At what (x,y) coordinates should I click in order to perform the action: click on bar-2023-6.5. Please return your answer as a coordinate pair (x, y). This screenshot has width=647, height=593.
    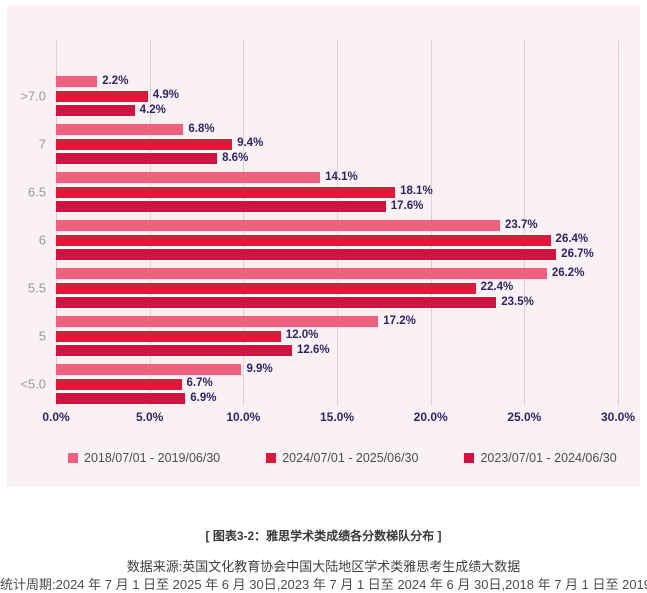
    Looking at the image, I should click on (221, 206).